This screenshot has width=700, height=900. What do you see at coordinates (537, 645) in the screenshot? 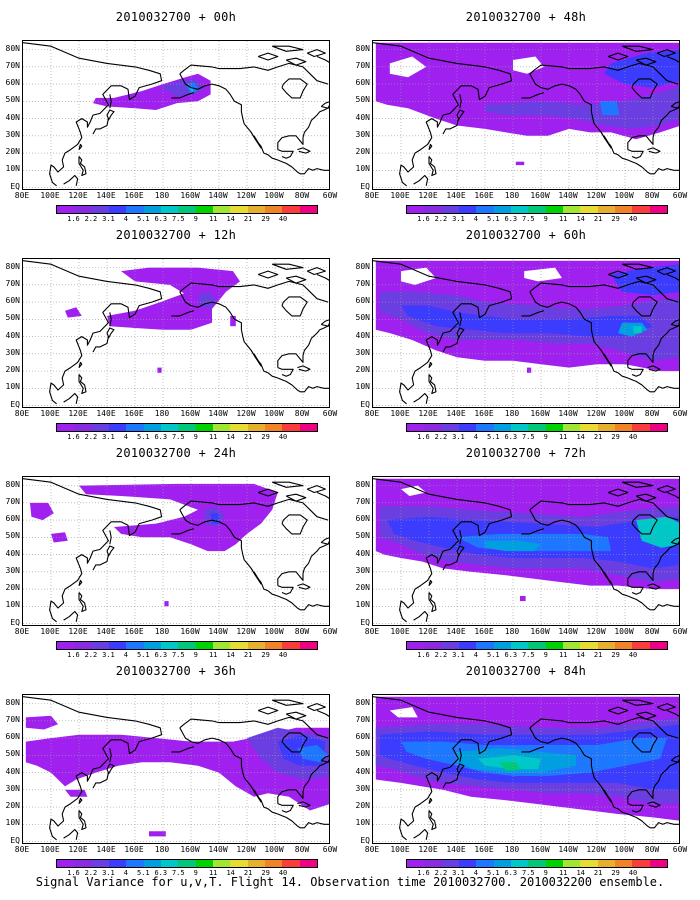
I see `colorbar` at bounding box center [537, 645].